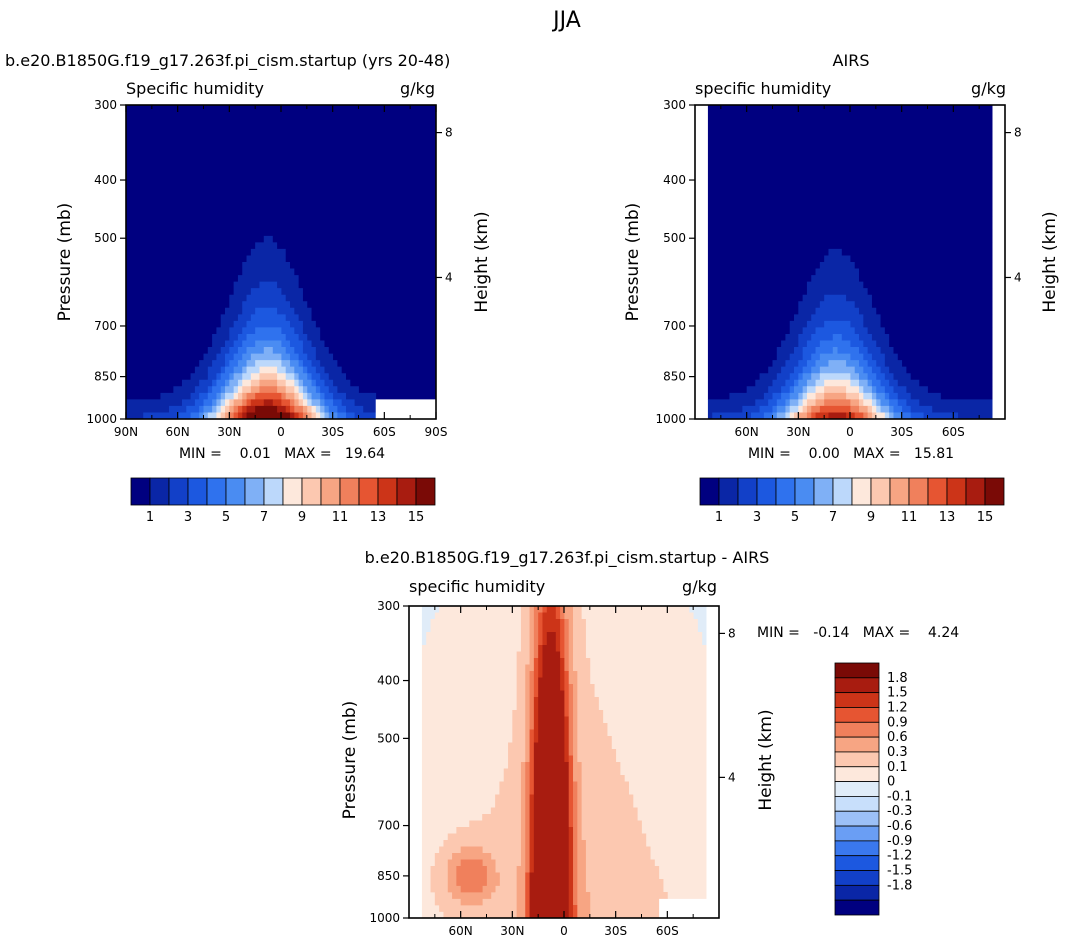  Describe the element at coordinates (897, 752) in the screenshot. I see `colorbar-label: 0.3` at that location.